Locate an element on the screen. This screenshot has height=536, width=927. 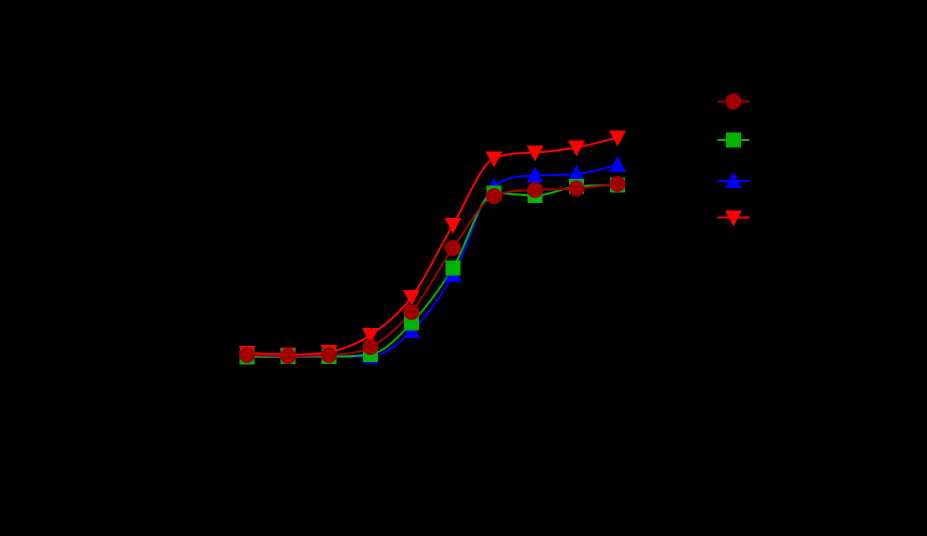
legend is located at coordinates (733, 160).